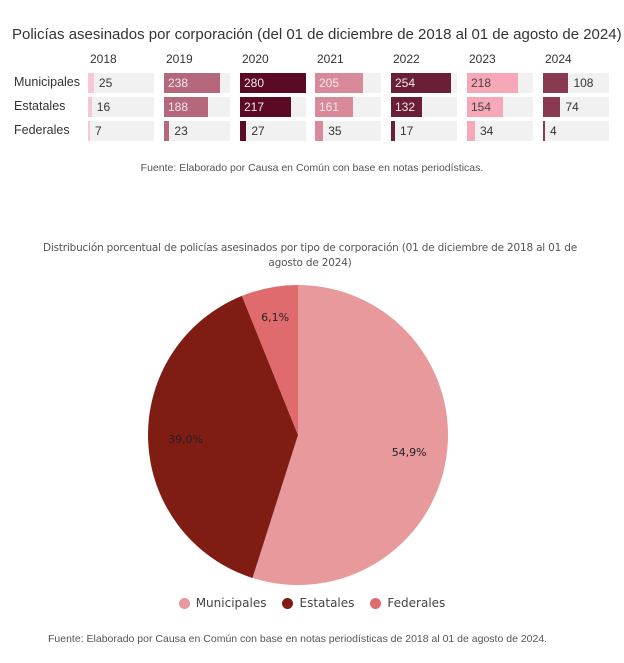 This screenshot has width=624, height=663. Describe the element at coordinates (576, 131) in the screenshot. I see `table-cell: 4` at that location.